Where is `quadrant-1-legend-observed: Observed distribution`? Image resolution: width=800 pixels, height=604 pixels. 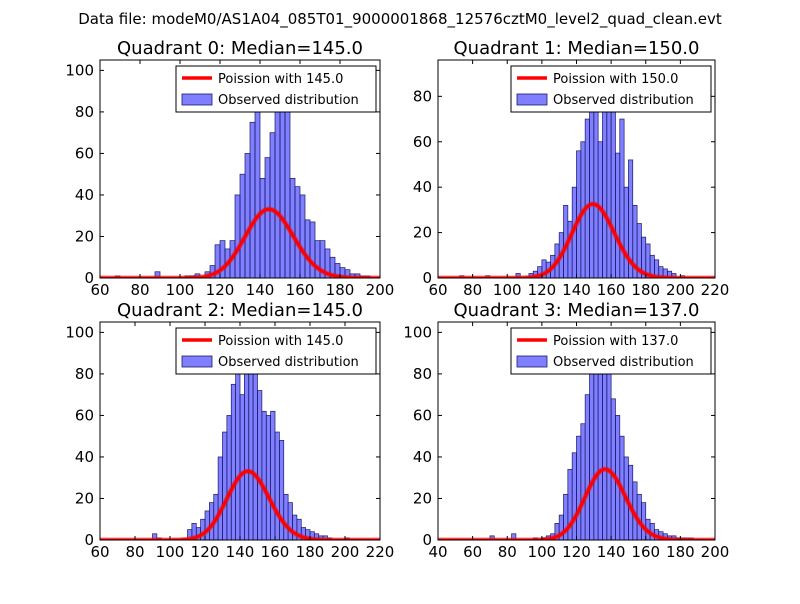 quadrant-1-legend-observed: Observed distribution is located at coordinates (623, 100).